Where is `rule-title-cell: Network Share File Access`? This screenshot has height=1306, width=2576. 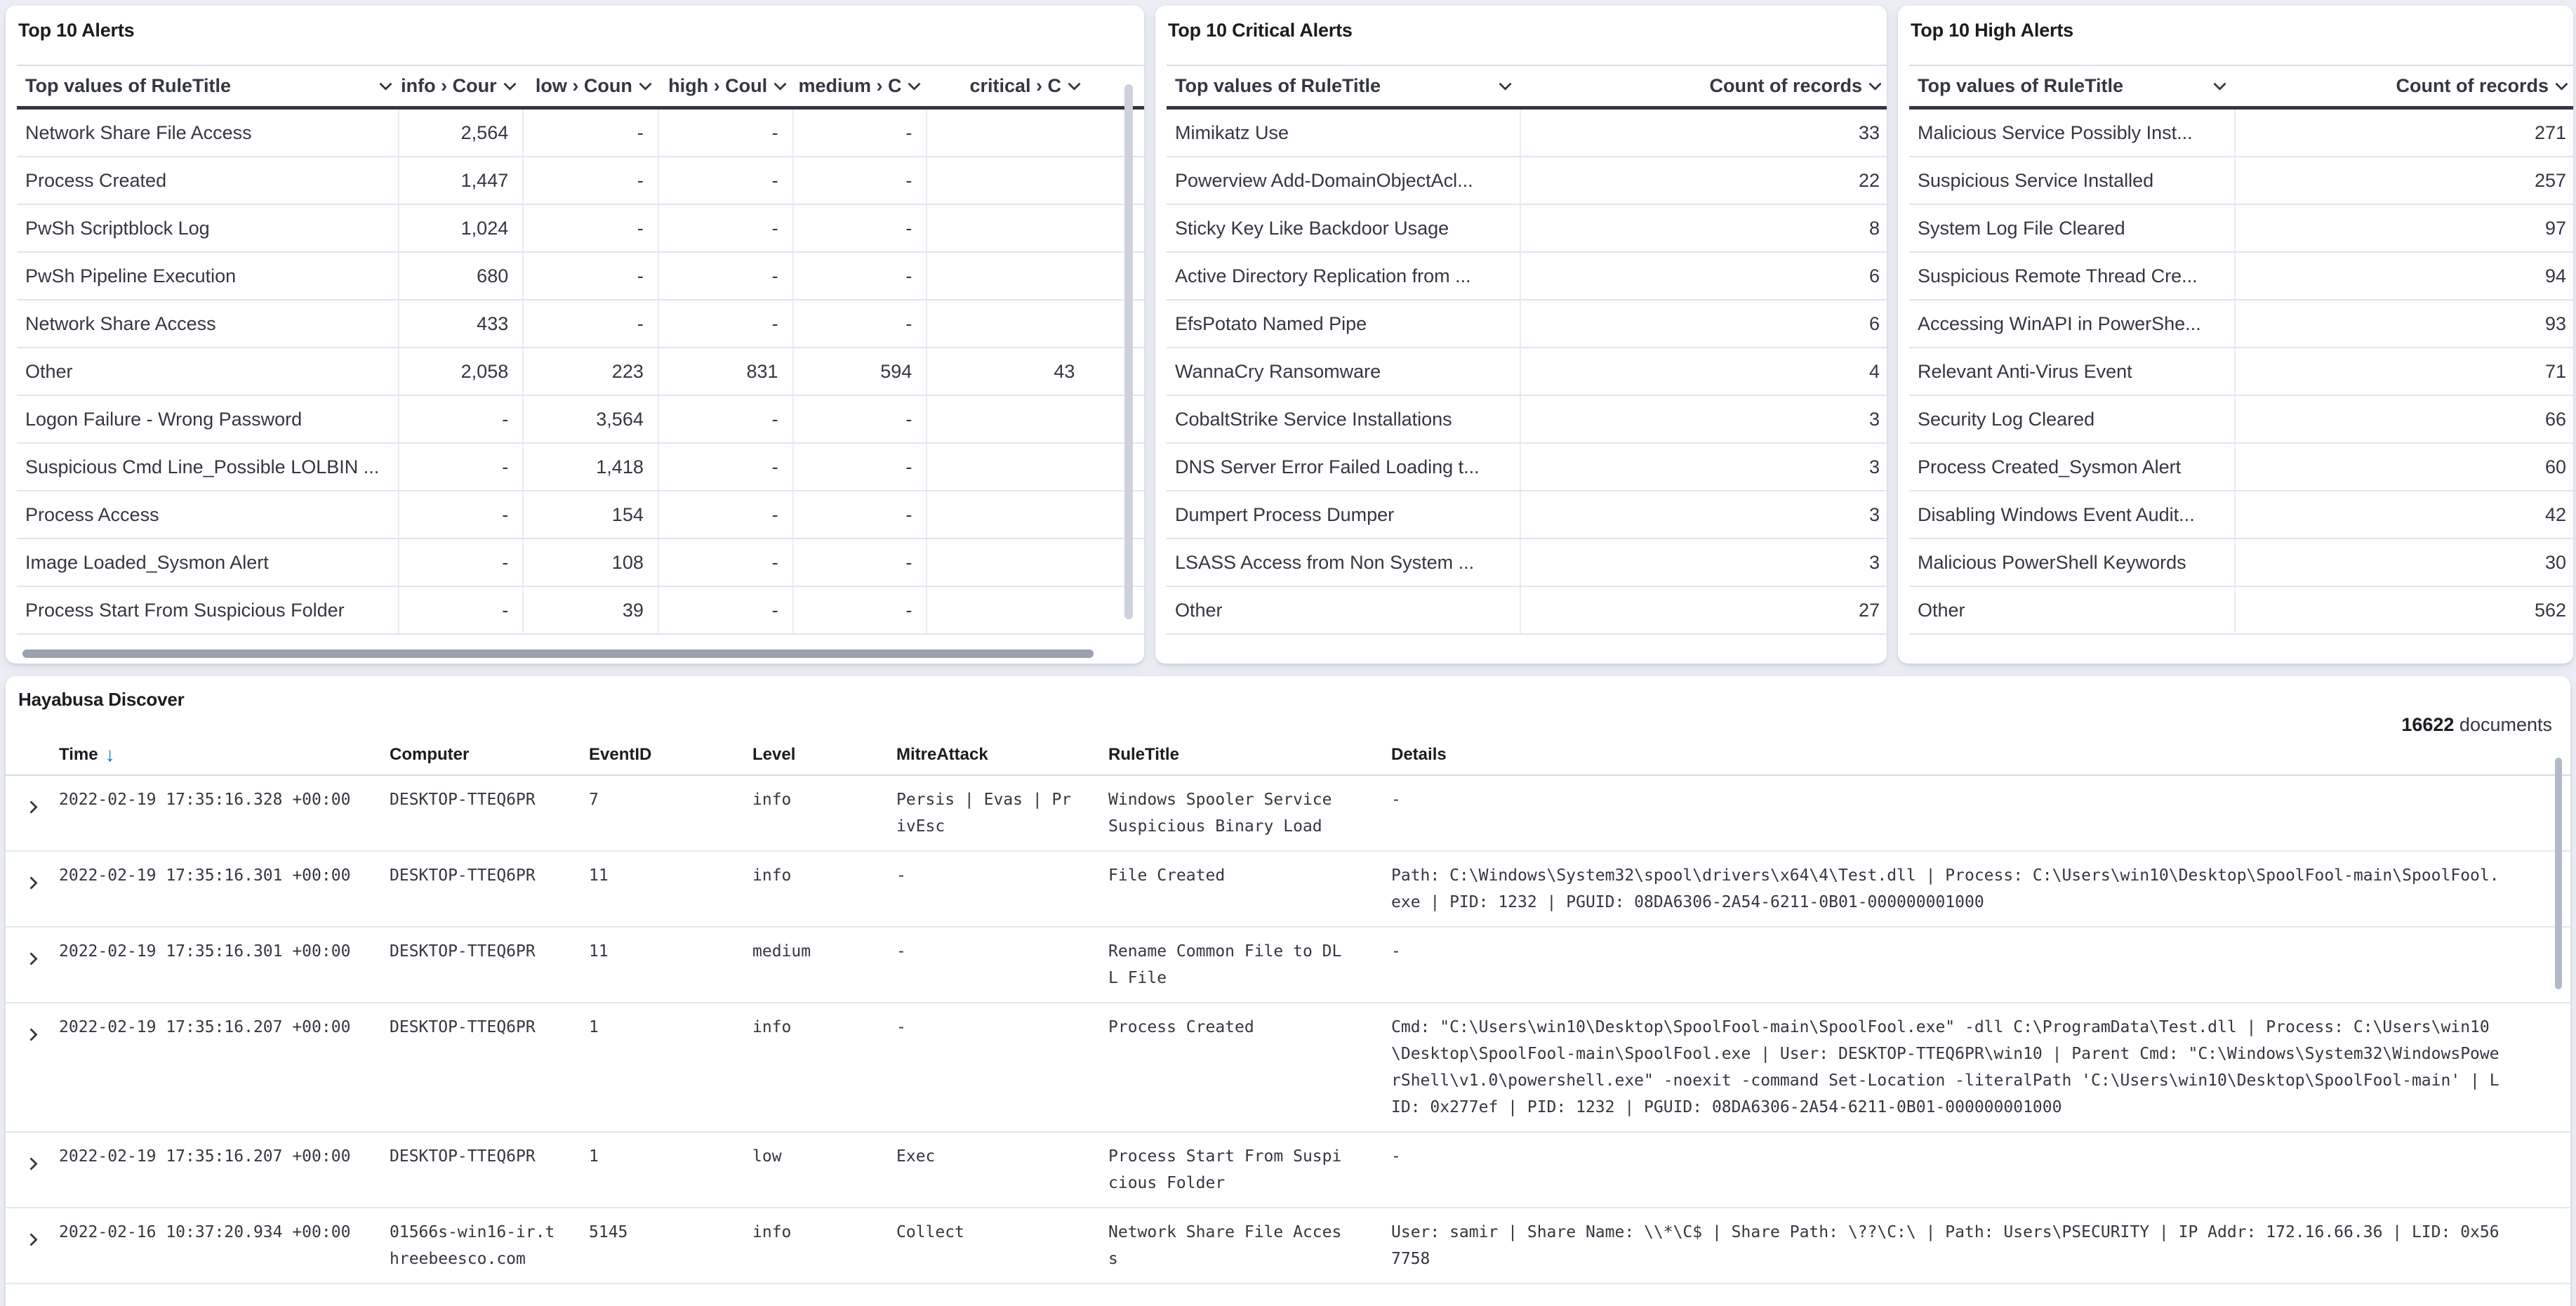
rule-title-cell: Network Share File Access is located at coordinates (139, 132).